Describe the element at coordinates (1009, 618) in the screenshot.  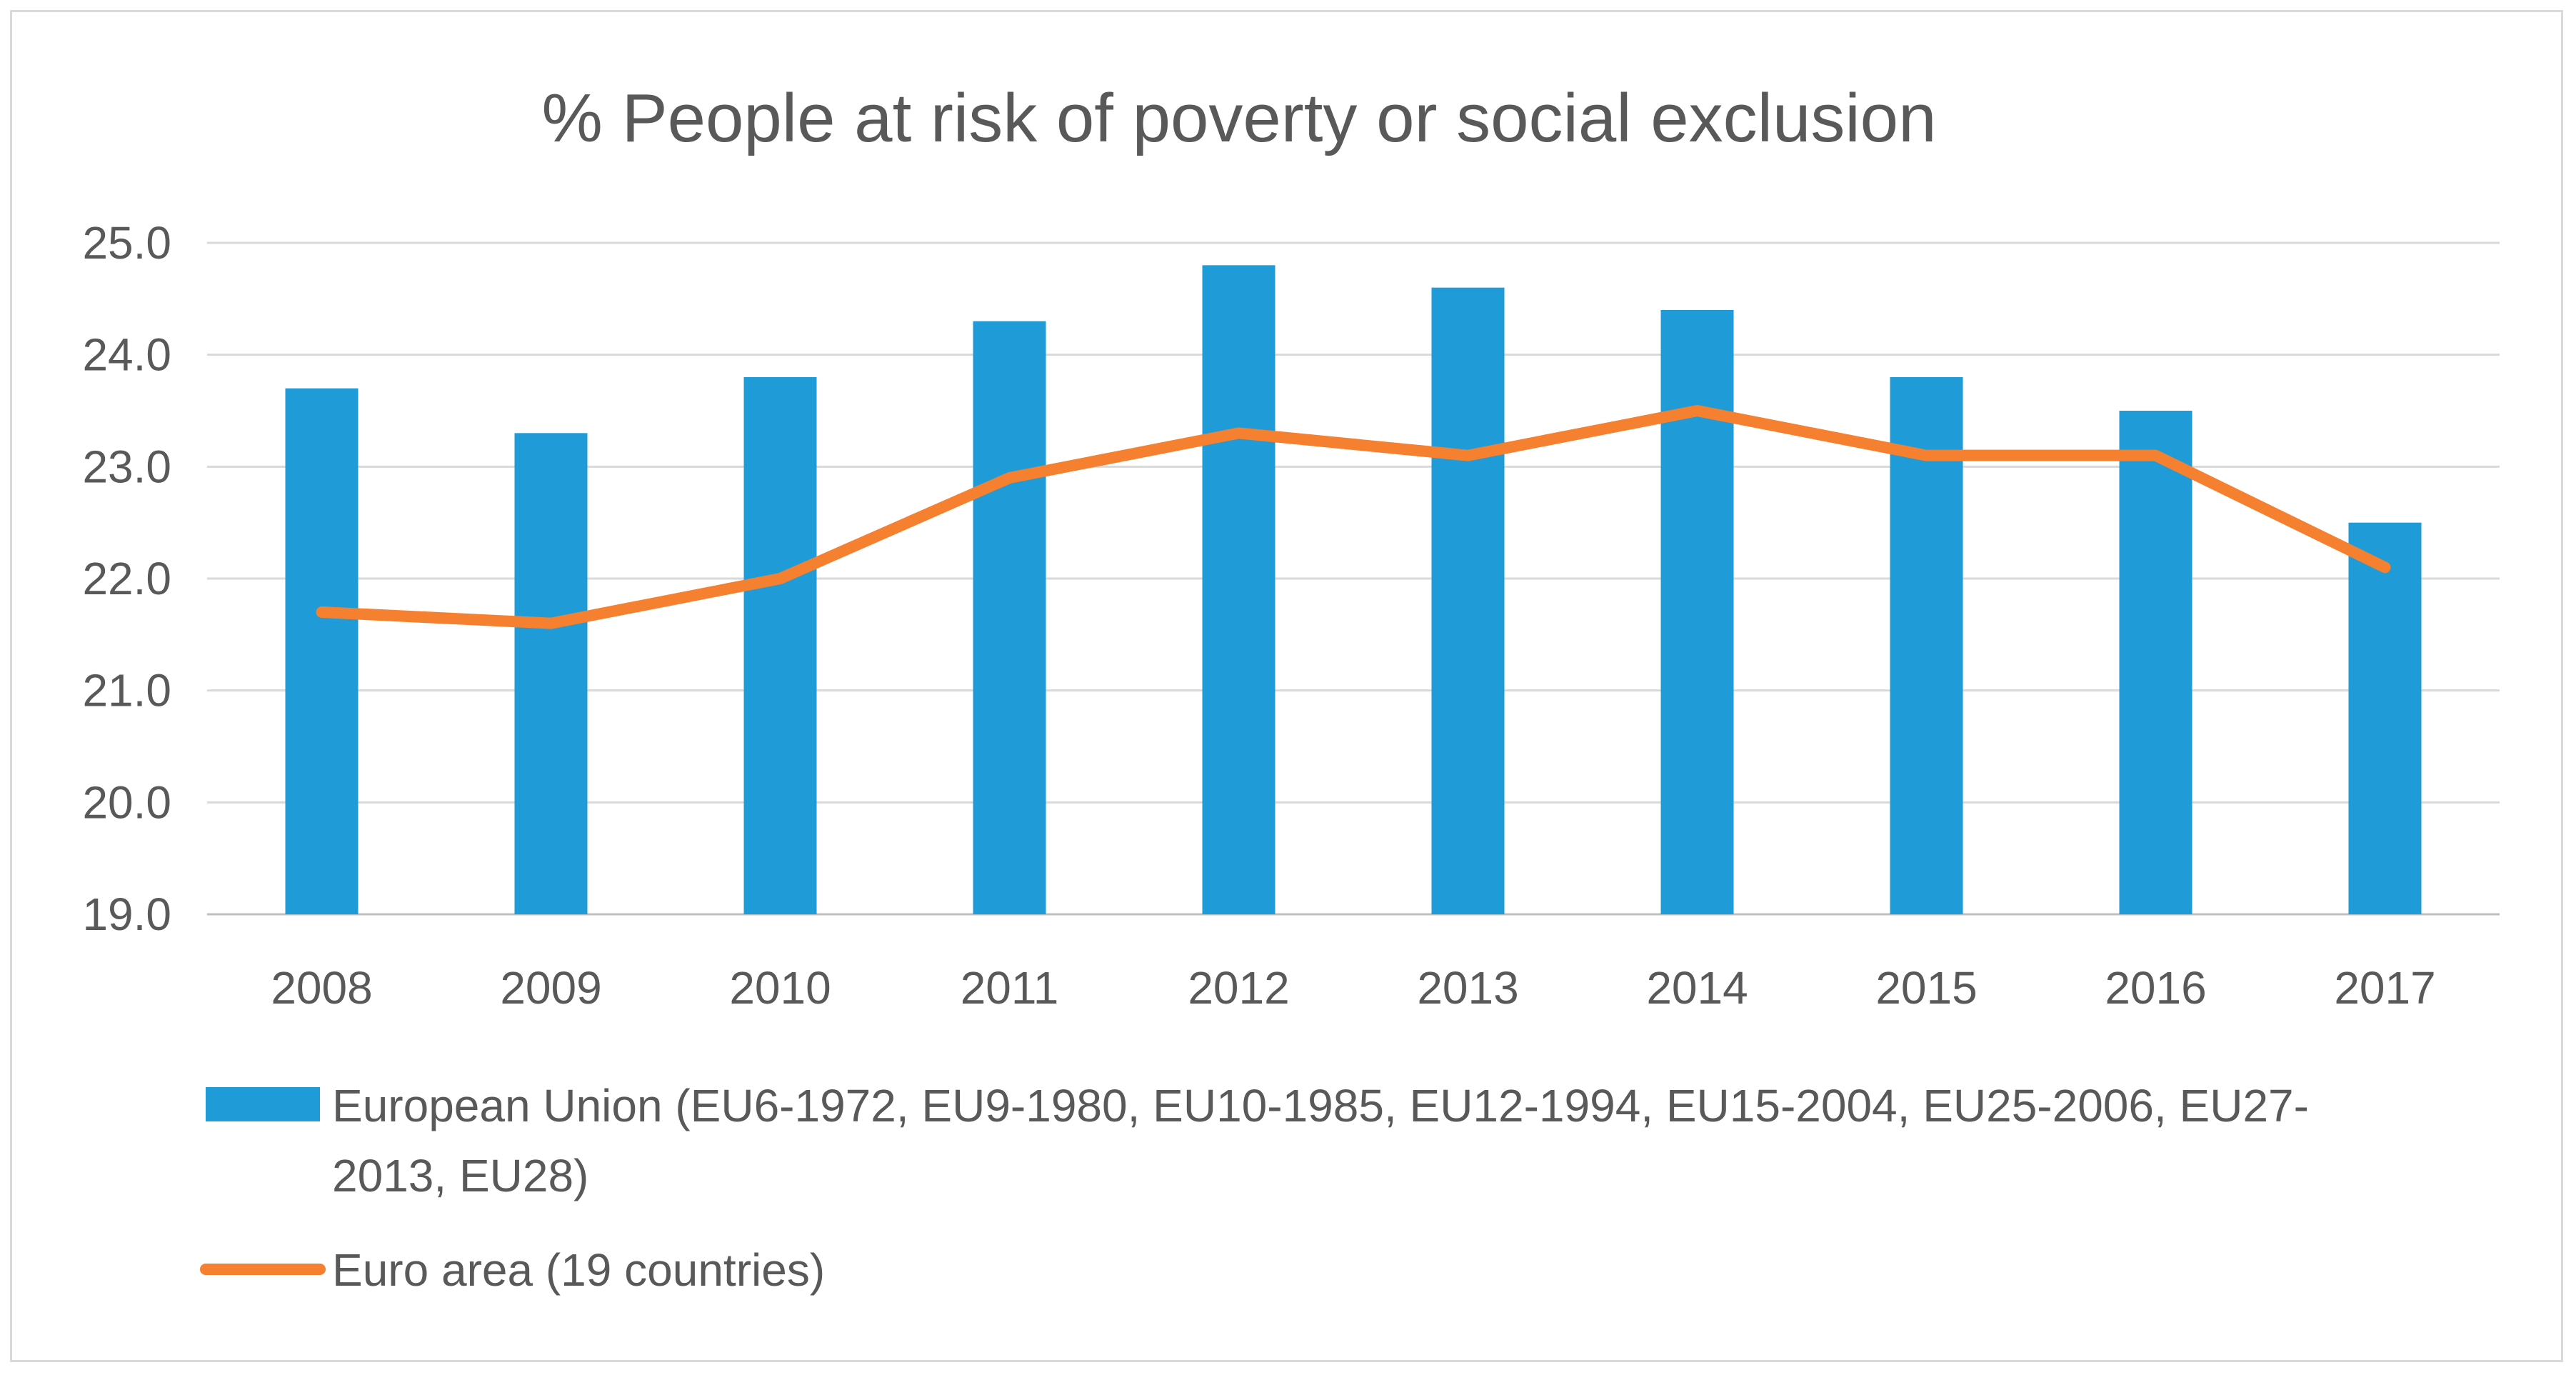
I see `bar-2011` at that location.